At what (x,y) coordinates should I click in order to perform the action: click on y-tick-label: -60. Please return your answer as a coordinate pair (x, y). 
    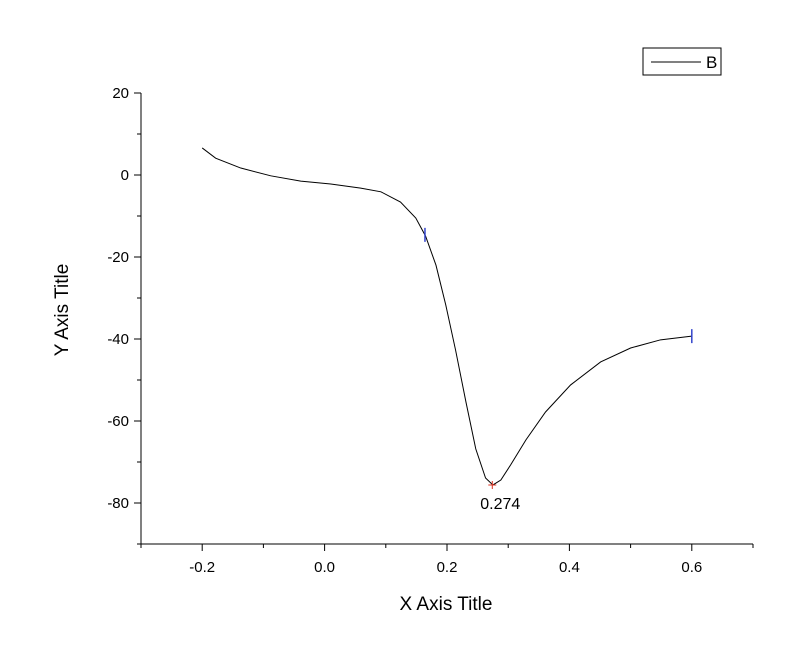
    Looking at the image, I should click on (118, 421).